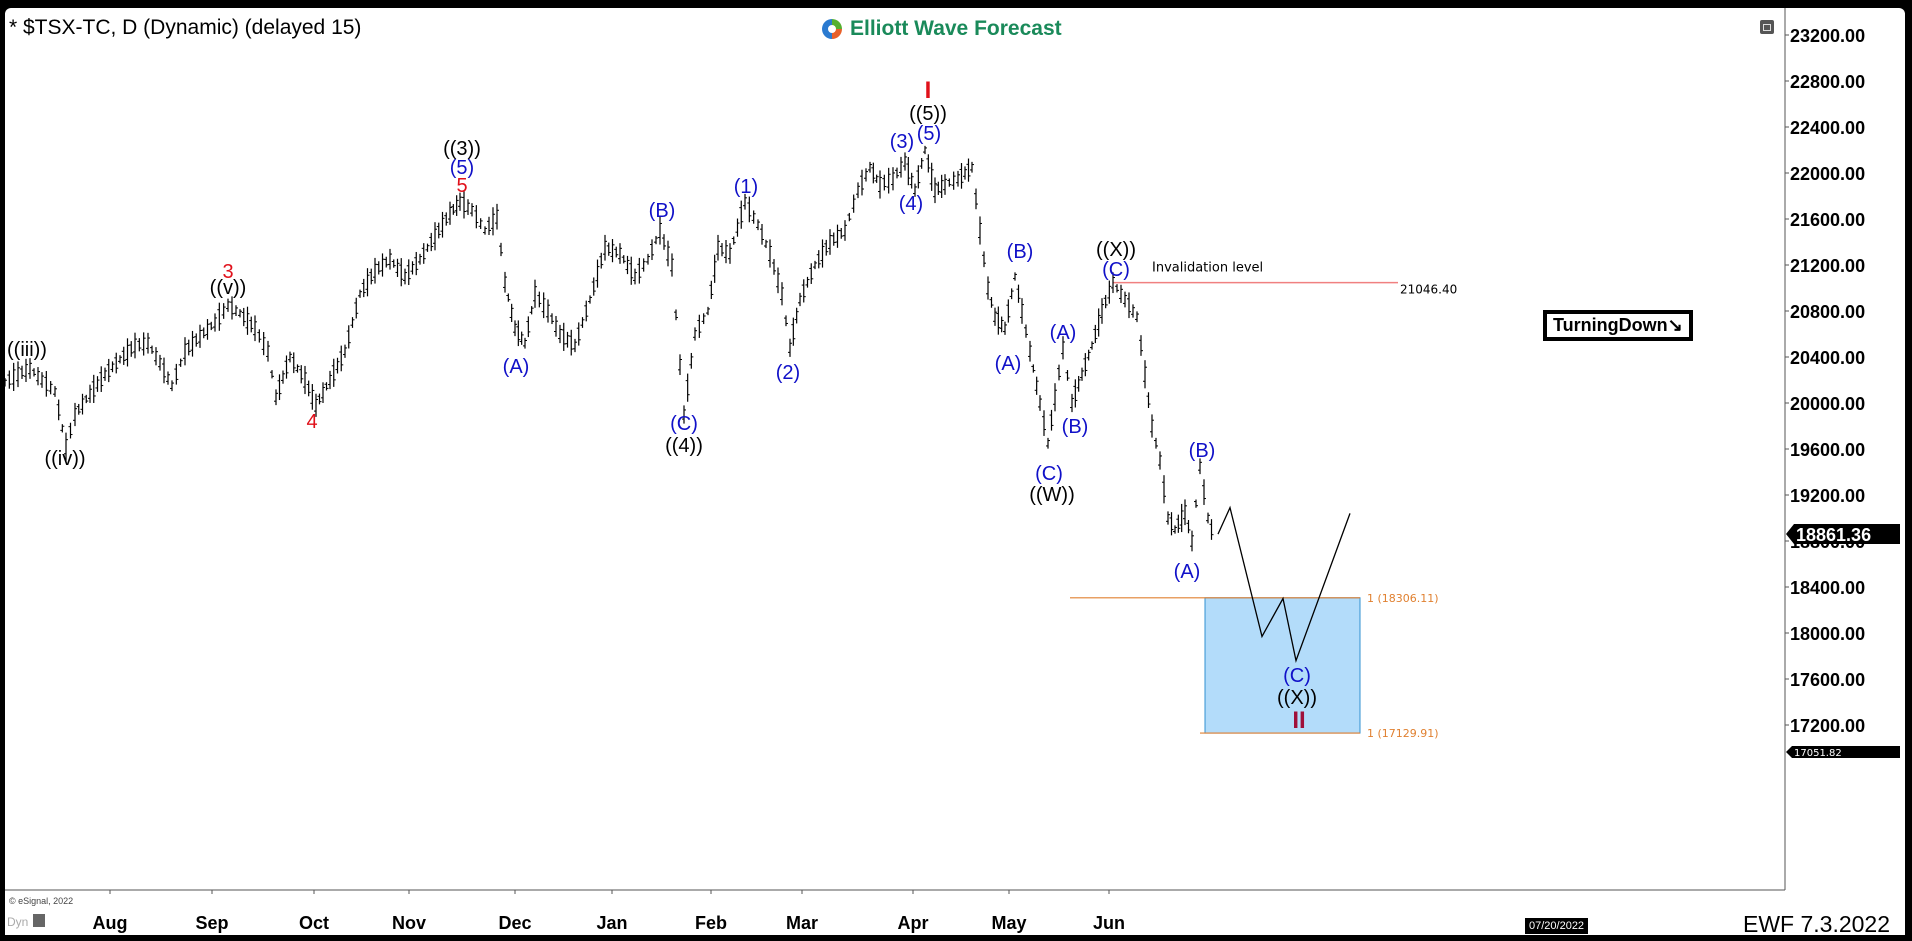  Describe the element at coordinates (956, 28) in the screenshot. I see `brand-name: Elliott Wave Forecast` at that location.